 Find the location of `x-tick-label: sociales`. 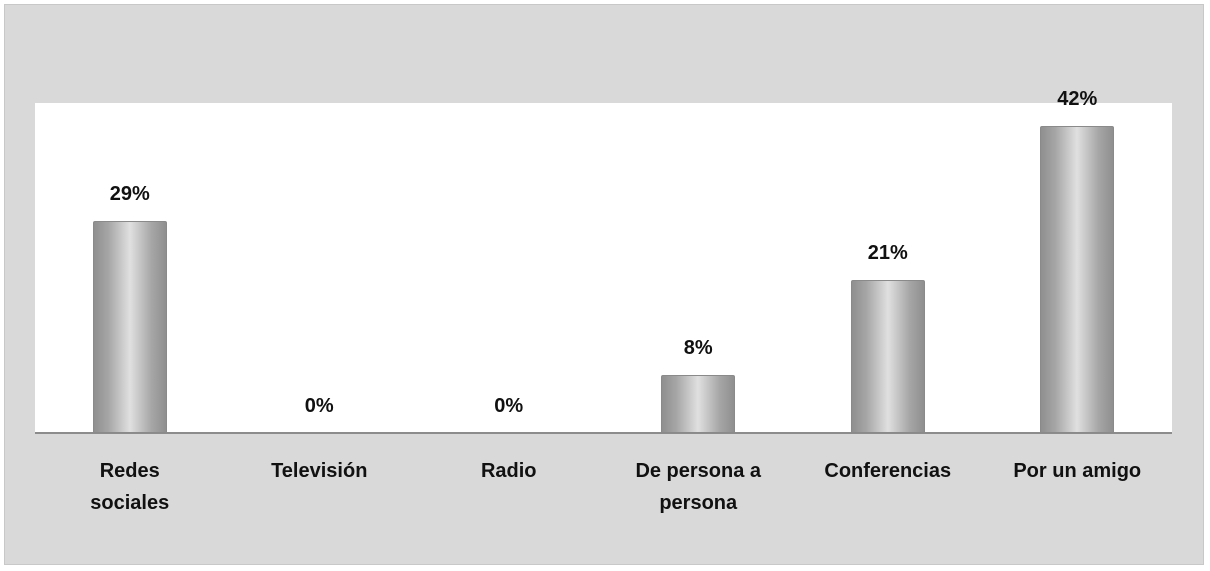

x-tick-label: sociales is located at coordinates (130, 503).